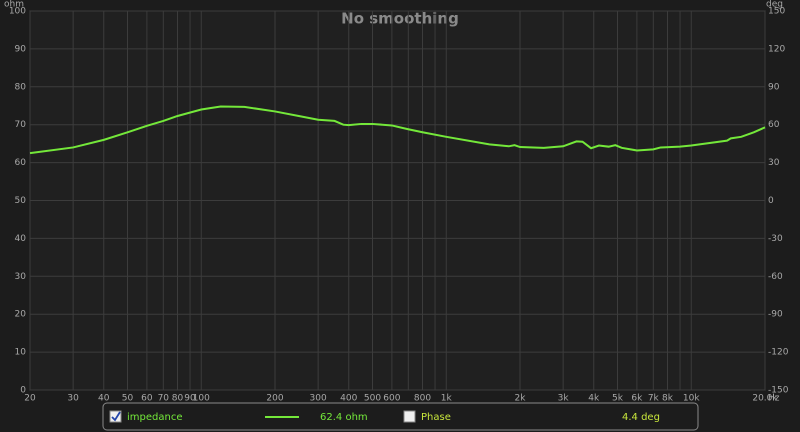 Image resolution: width=800 pixels, height=432 pixels. I want to click on x-tick-label: 4k, so click(594, 399).